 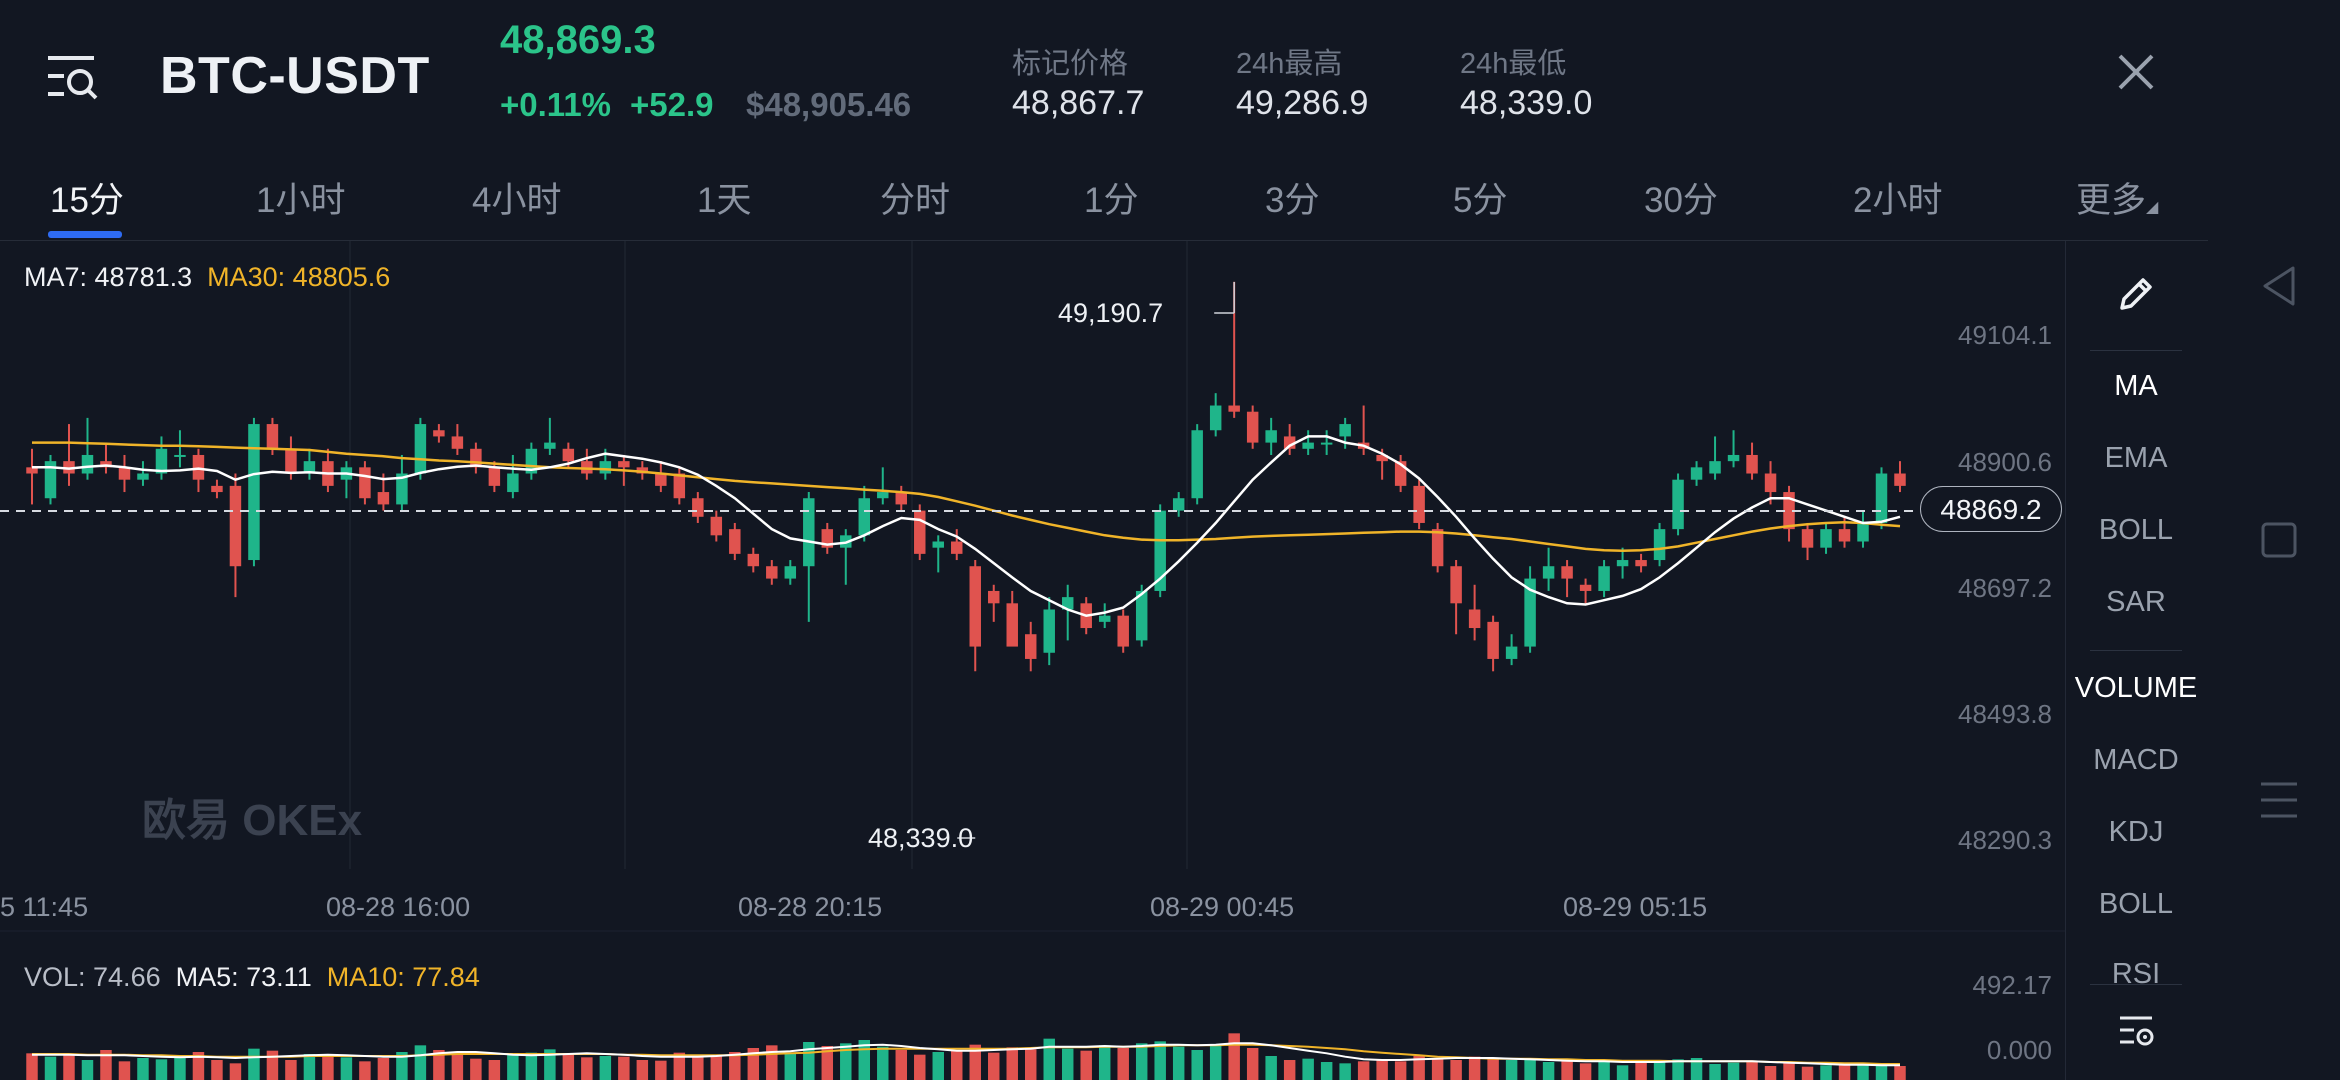 What do you see at coordinates (108, 277) in the screenshot?
I see `ma7-value: MA7: 48781.3` at bounding box center [108, 277].